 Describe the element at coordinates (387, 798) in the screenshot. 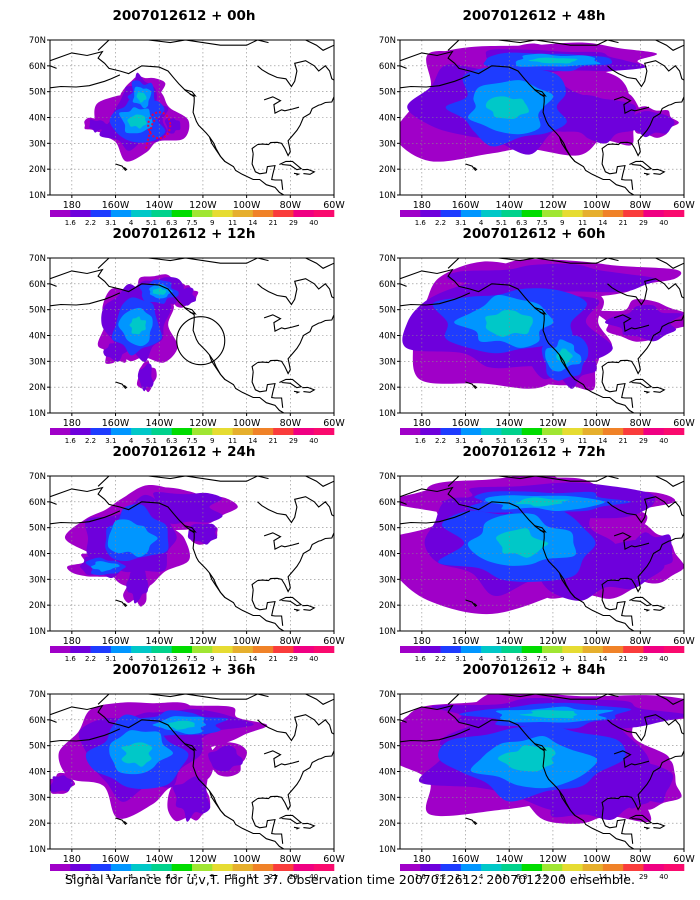

I see `lat-label: 30N` at that location.